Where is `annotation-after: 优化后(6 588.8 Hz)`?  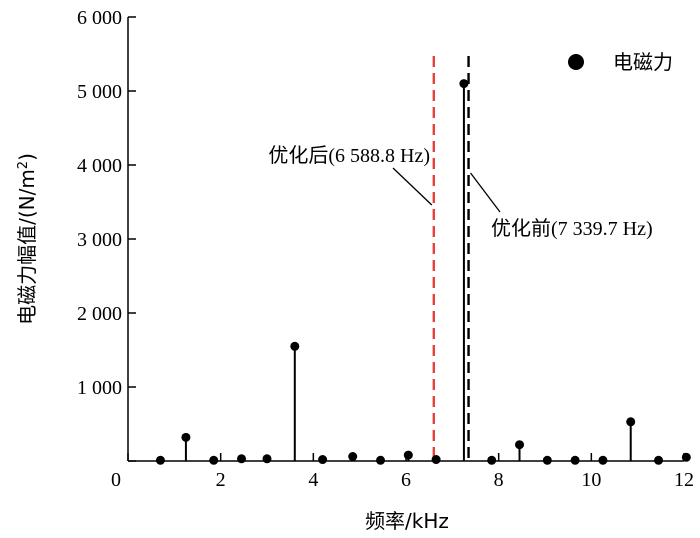 annotation-after: 优化后(6 588.8 Hz) is located at coordinates (350, 175).